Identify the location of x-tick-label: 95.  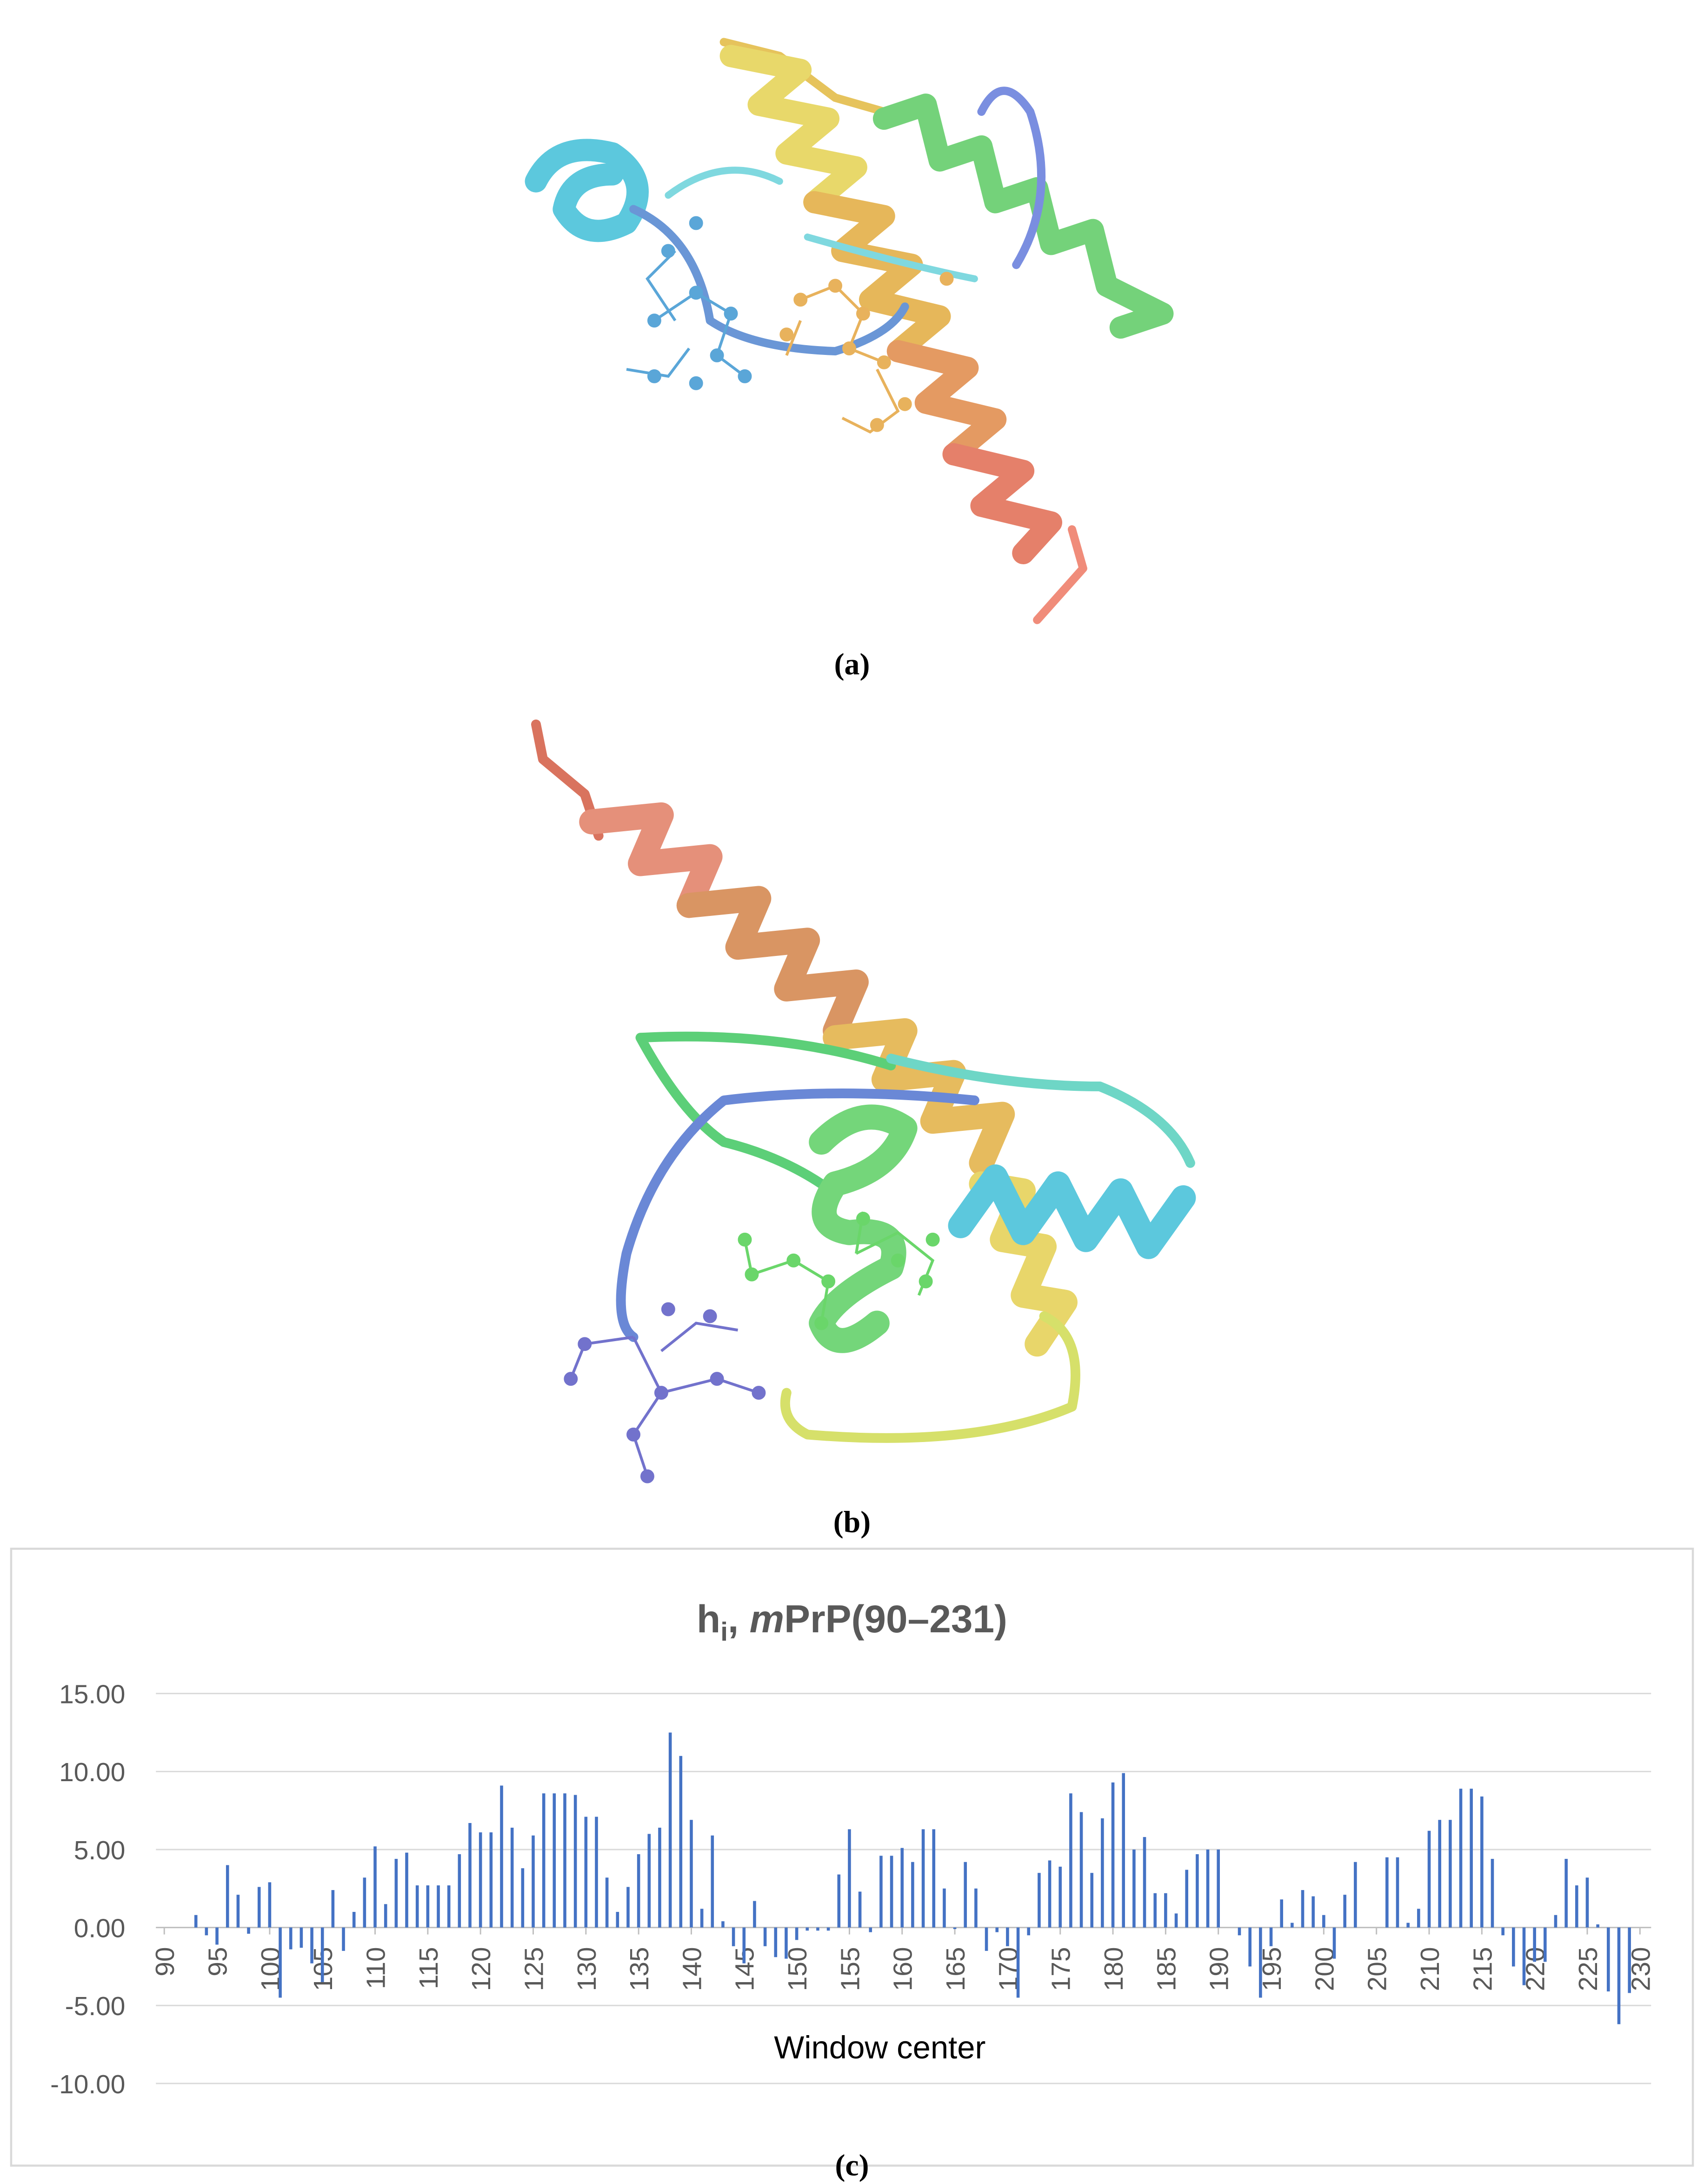
(218, 1961).